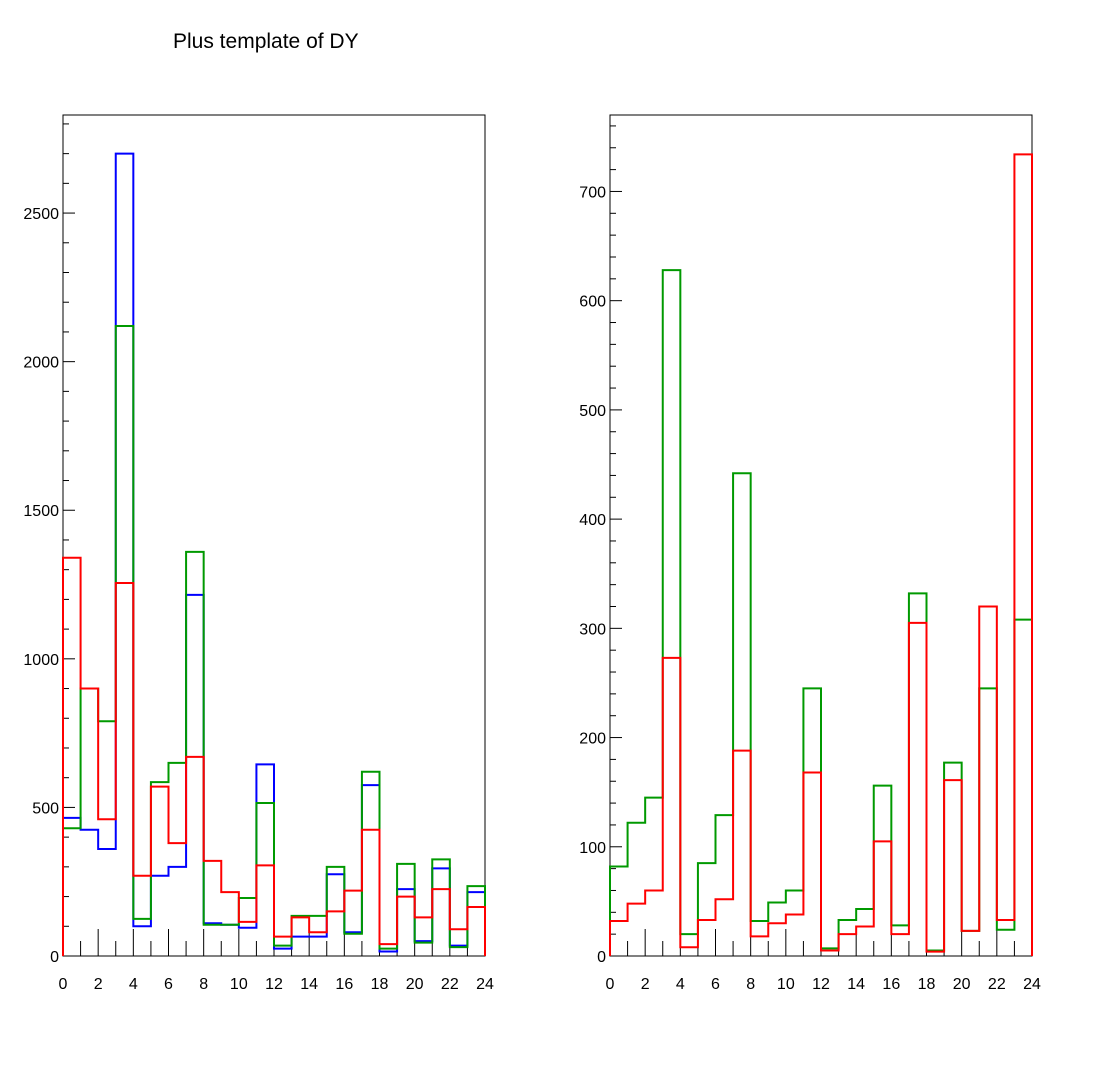 This screenshot has width=1096, height=1072. I want to click on y-tick-label: 600, so click(592, 302).